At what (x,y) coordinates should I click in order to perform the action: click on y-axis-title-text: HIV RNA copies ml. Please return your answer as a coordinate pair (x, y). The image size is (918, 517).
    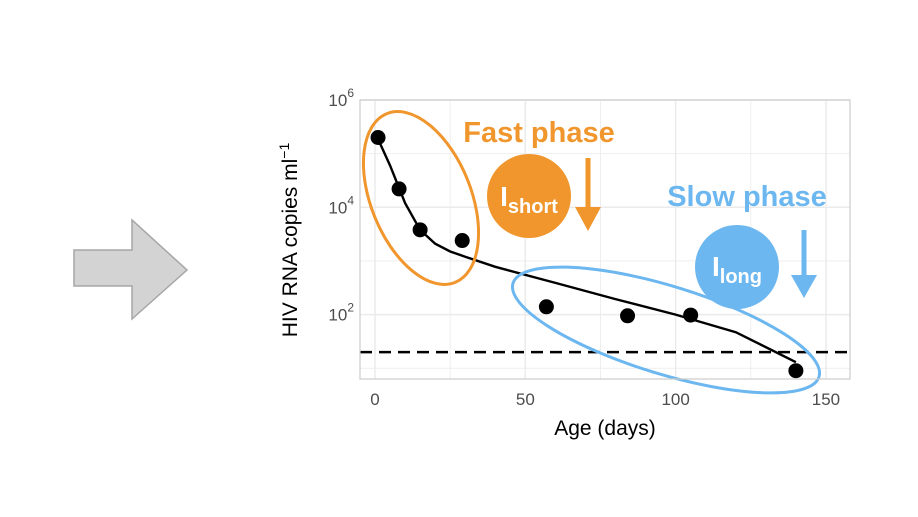
    Looking at the image, I should click on (290, 248).